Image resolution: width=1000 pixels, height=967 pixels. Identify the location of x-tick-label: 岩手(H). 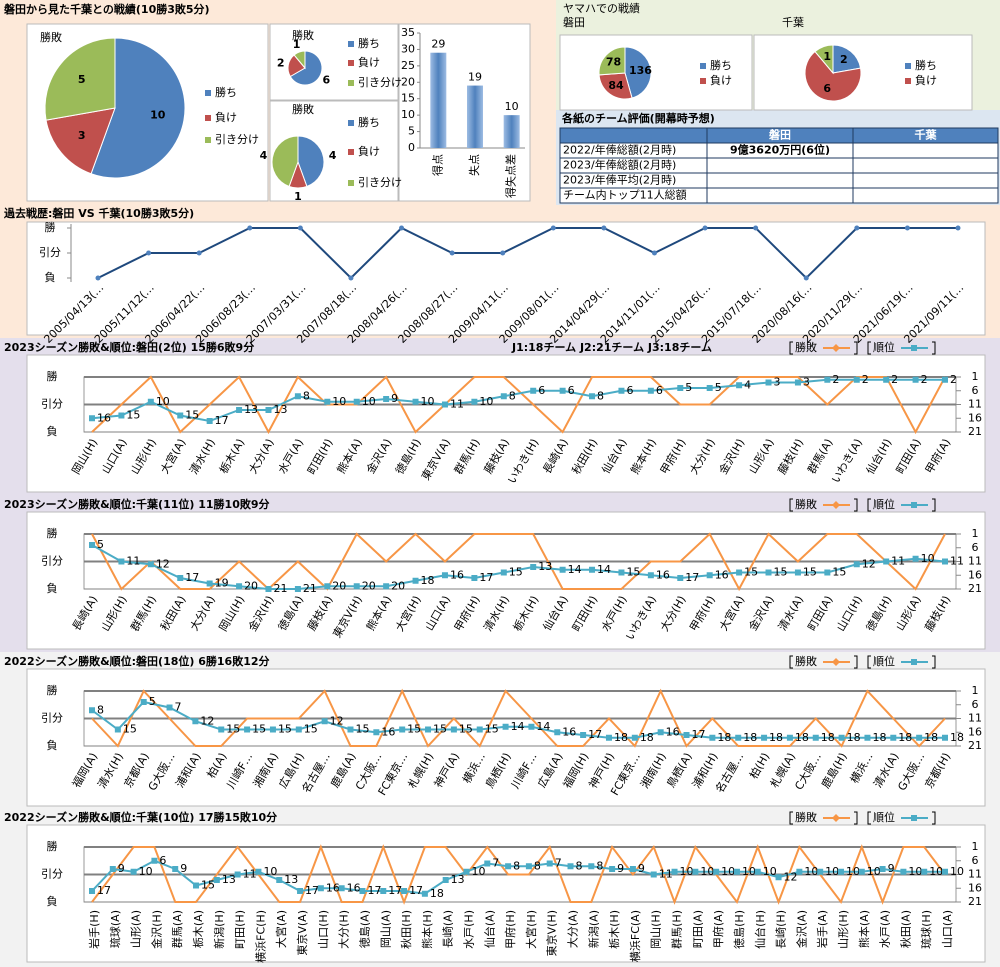
(94, 929).